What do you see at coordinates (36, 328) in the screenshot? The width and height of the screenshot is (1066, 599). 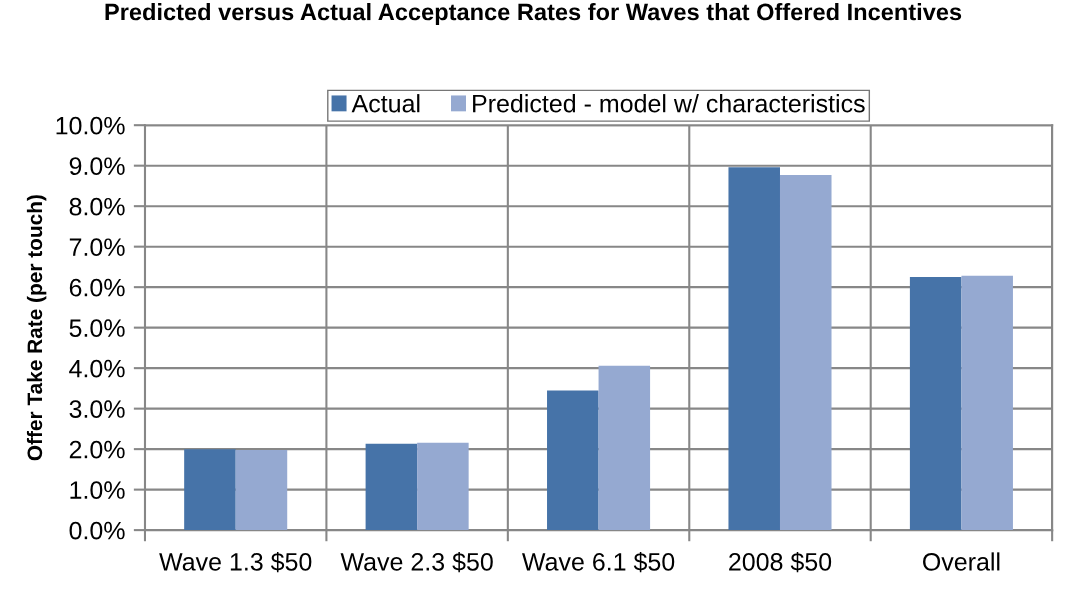 I see `y-axis-title: Offer Take Rate (per touch)` at bounding box center [36, 328].